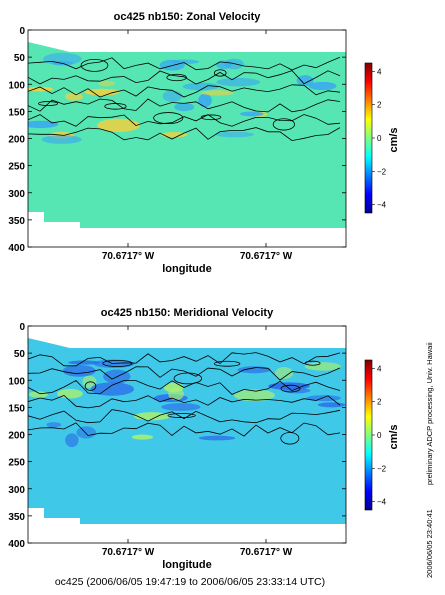 This screenshot has width=445, height=595. What do you see at coordinates (187, 189) in the screenshot?
I see `velocity-field-lower` at bounding box center [187, 189].